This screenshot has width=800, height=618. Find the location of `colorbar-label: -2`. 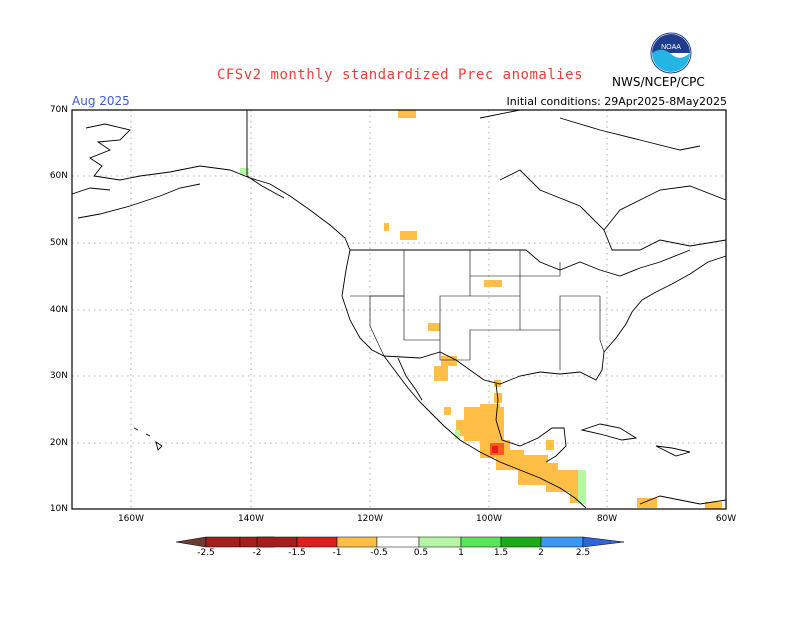

colorbar-label: -2 is located at coordinates (257, 553).